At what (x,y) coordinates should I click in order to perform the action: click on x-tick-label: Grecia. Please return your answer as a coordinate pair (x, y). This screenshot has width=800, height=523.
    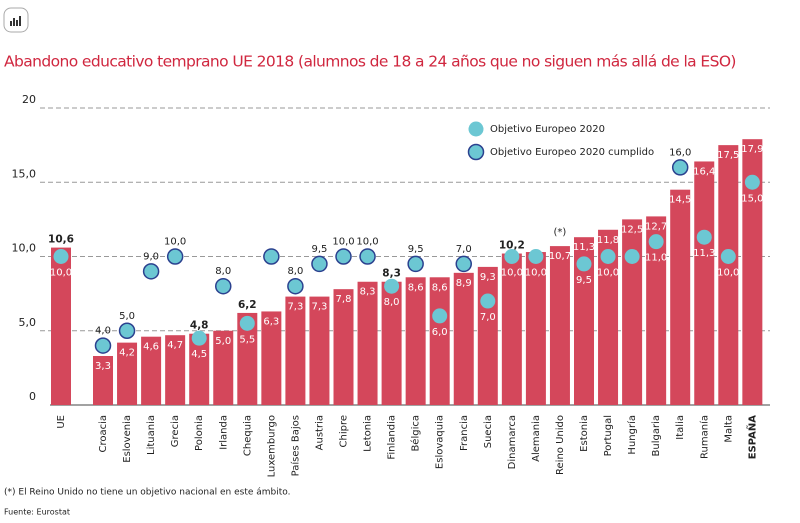
    Looking at the image, I should click on (175, 431).